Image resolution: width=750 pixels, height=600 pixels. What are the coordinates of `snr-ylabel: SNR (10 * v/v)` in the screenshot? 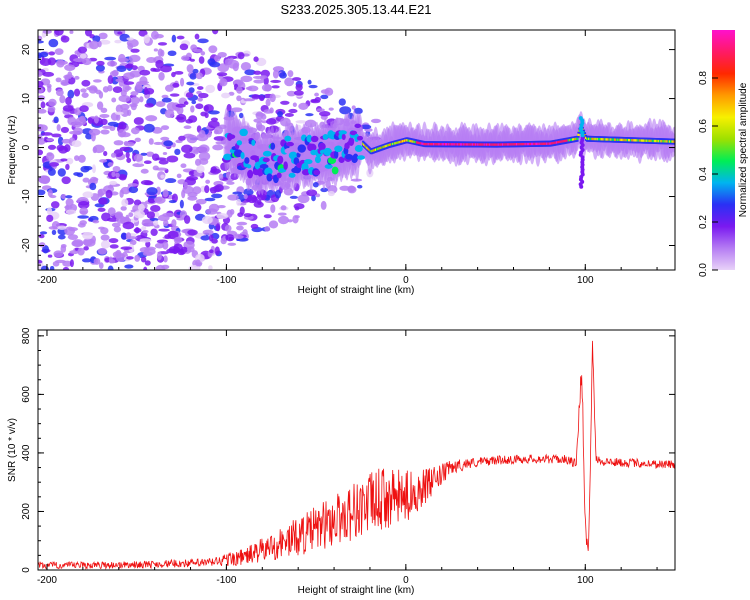 It's located at (12, 450).